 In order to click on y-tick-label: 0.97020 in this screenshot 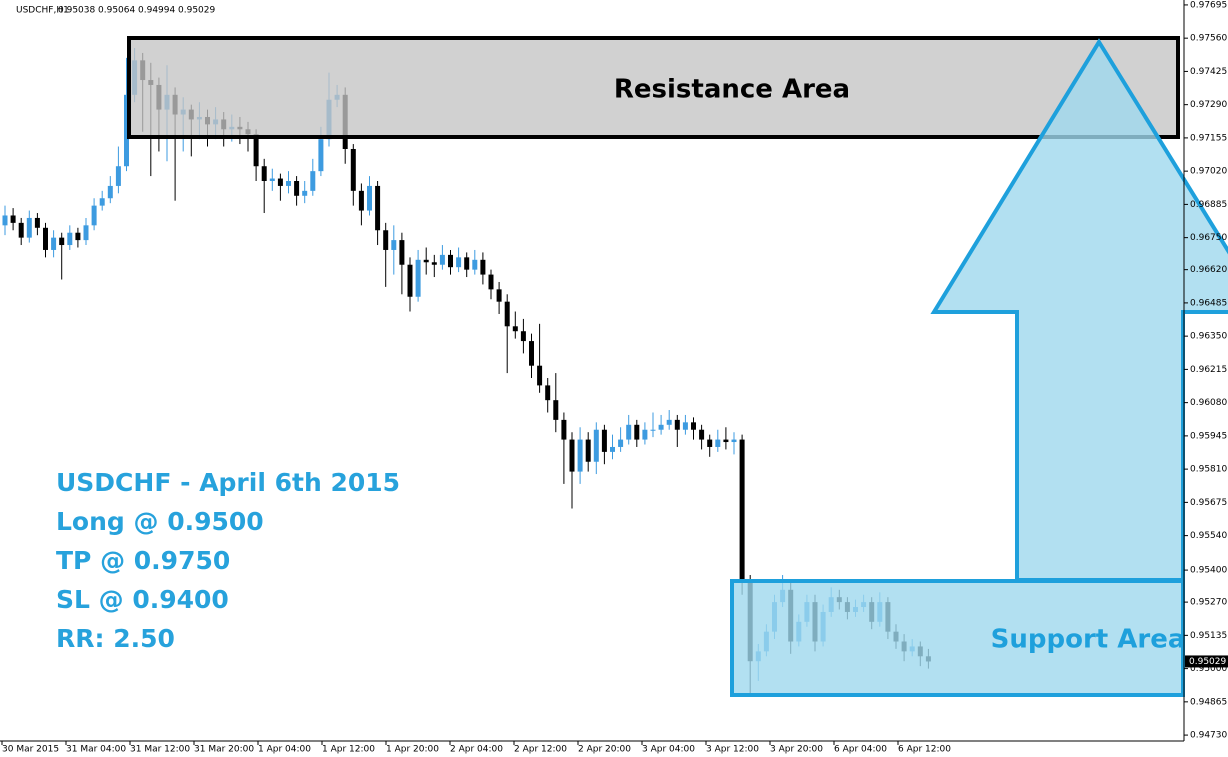, I will do `click(1208, 172)`.